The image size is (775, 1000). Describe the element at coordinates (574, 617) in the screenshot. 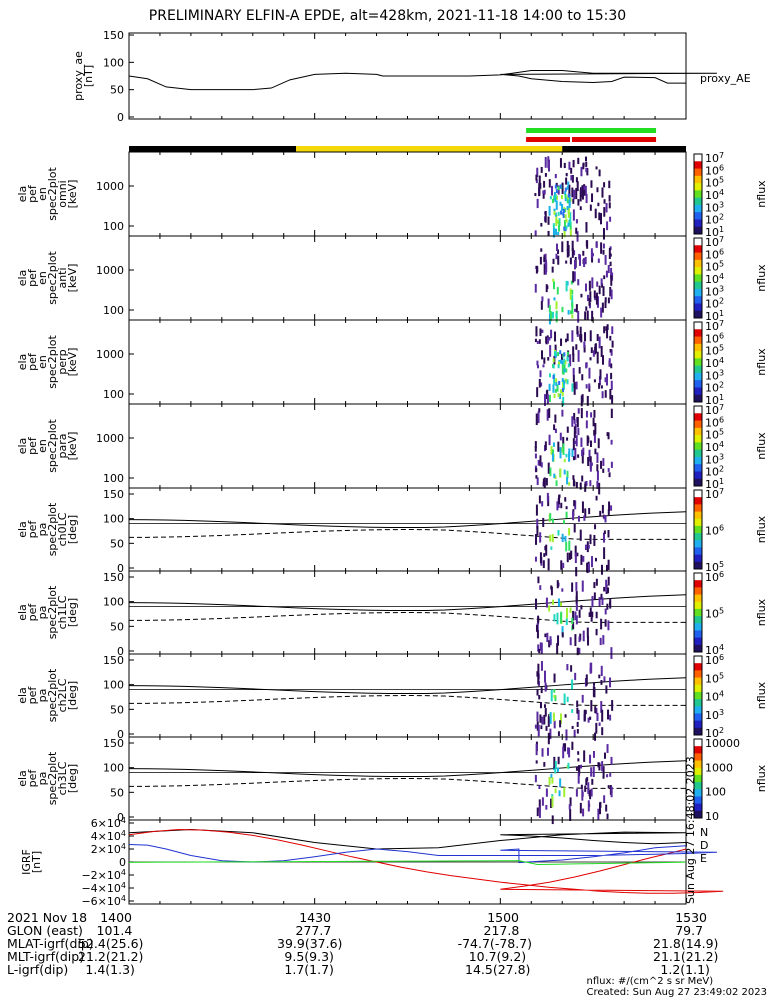

I see `spectrogram-data` at that location.